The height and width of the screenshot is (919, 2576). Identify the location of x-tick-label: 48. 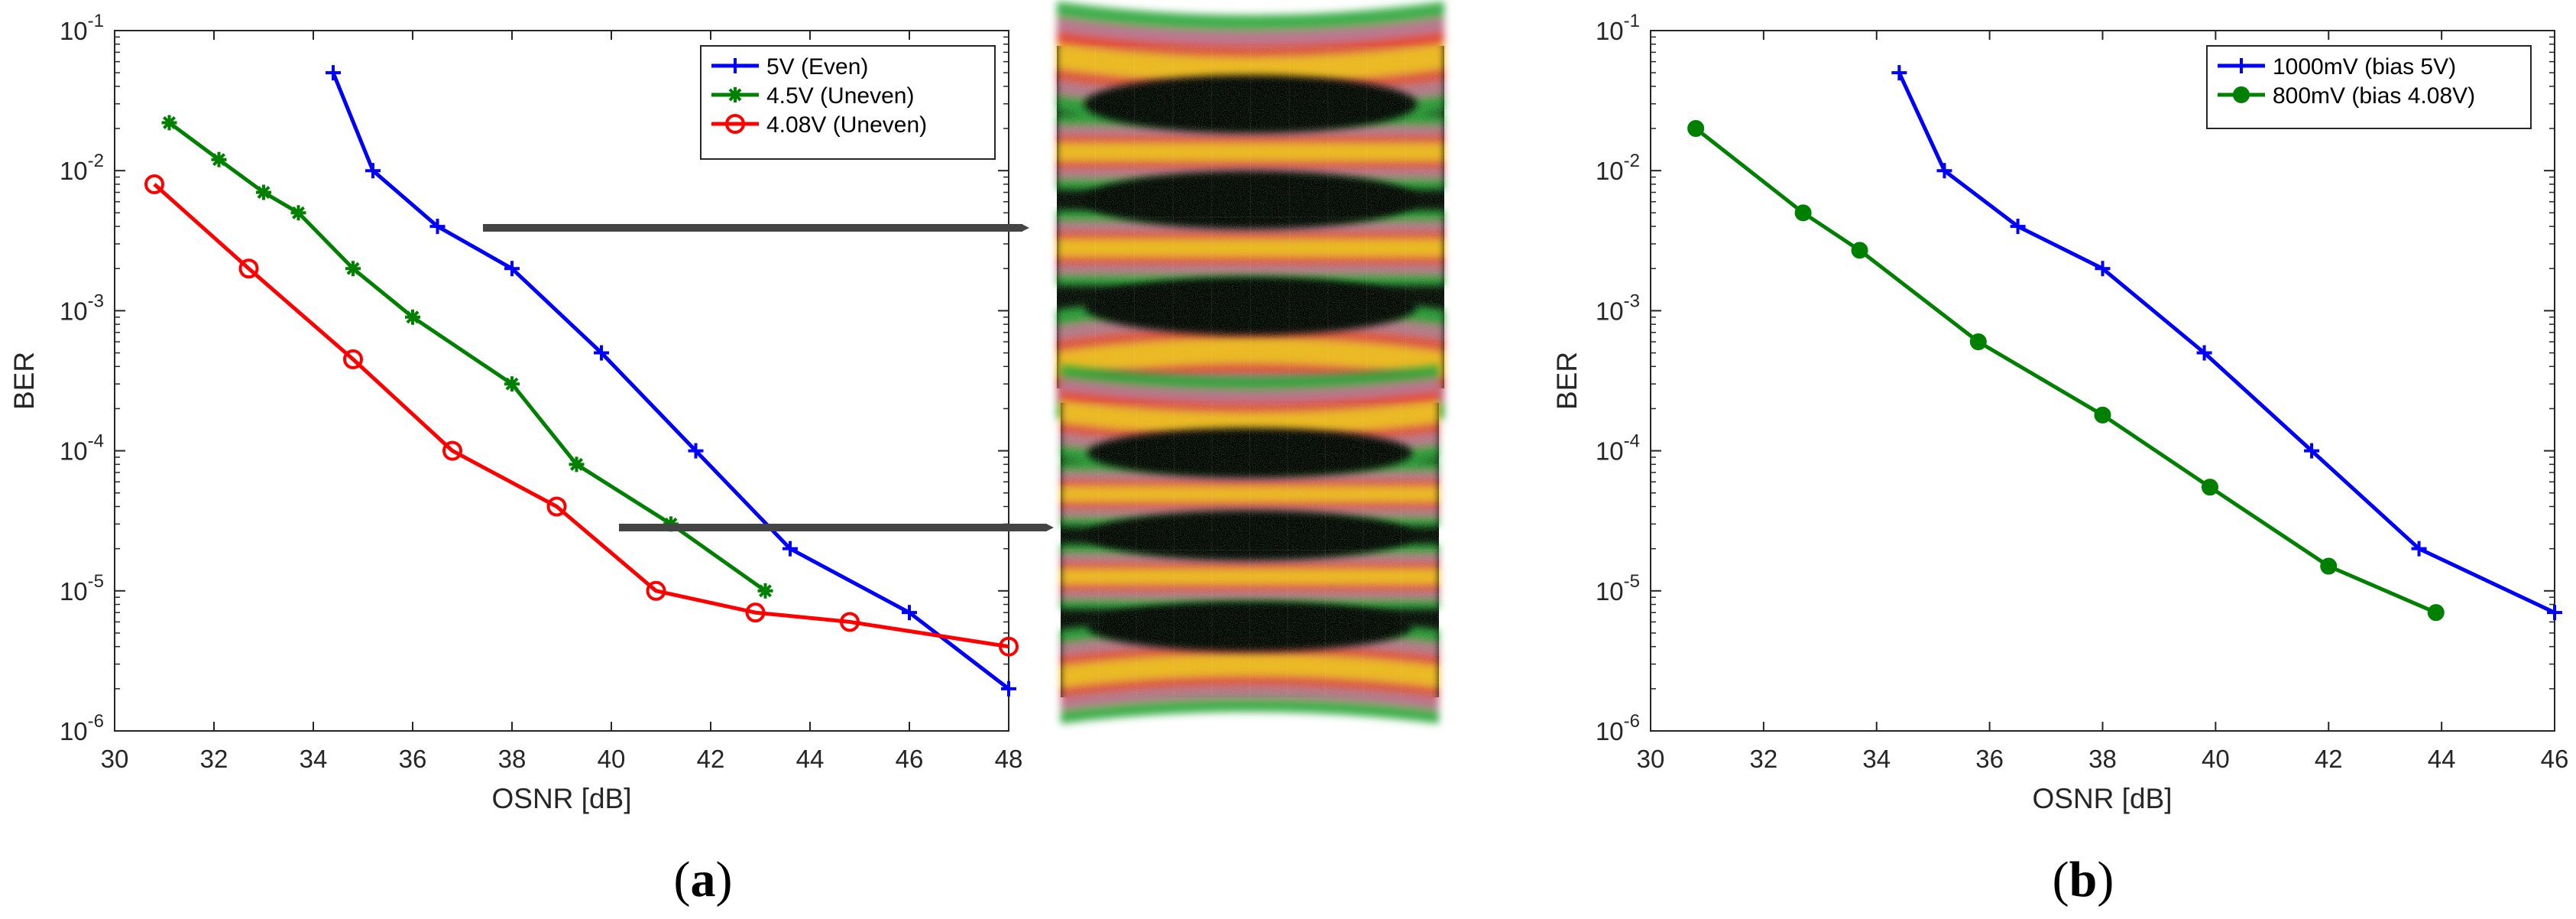
(1009, 759).